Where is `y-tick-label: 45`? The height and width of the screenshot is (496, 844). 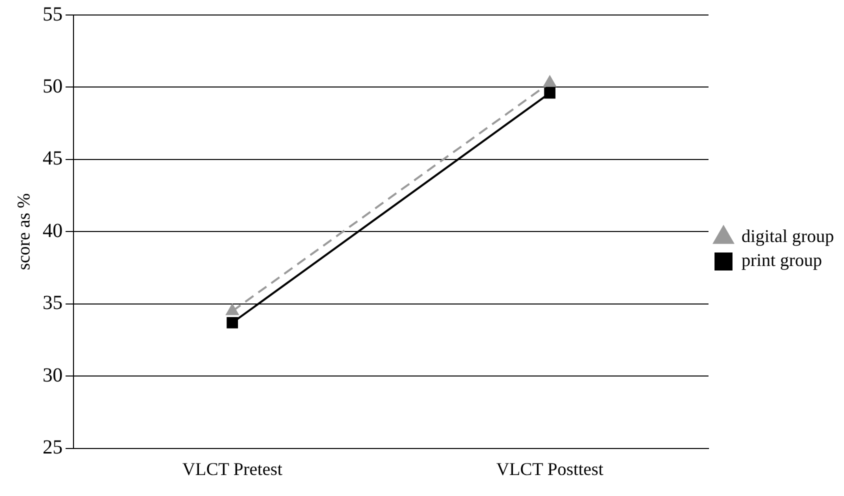 y-tick-label: 45 is located at coordinates (52, 159).